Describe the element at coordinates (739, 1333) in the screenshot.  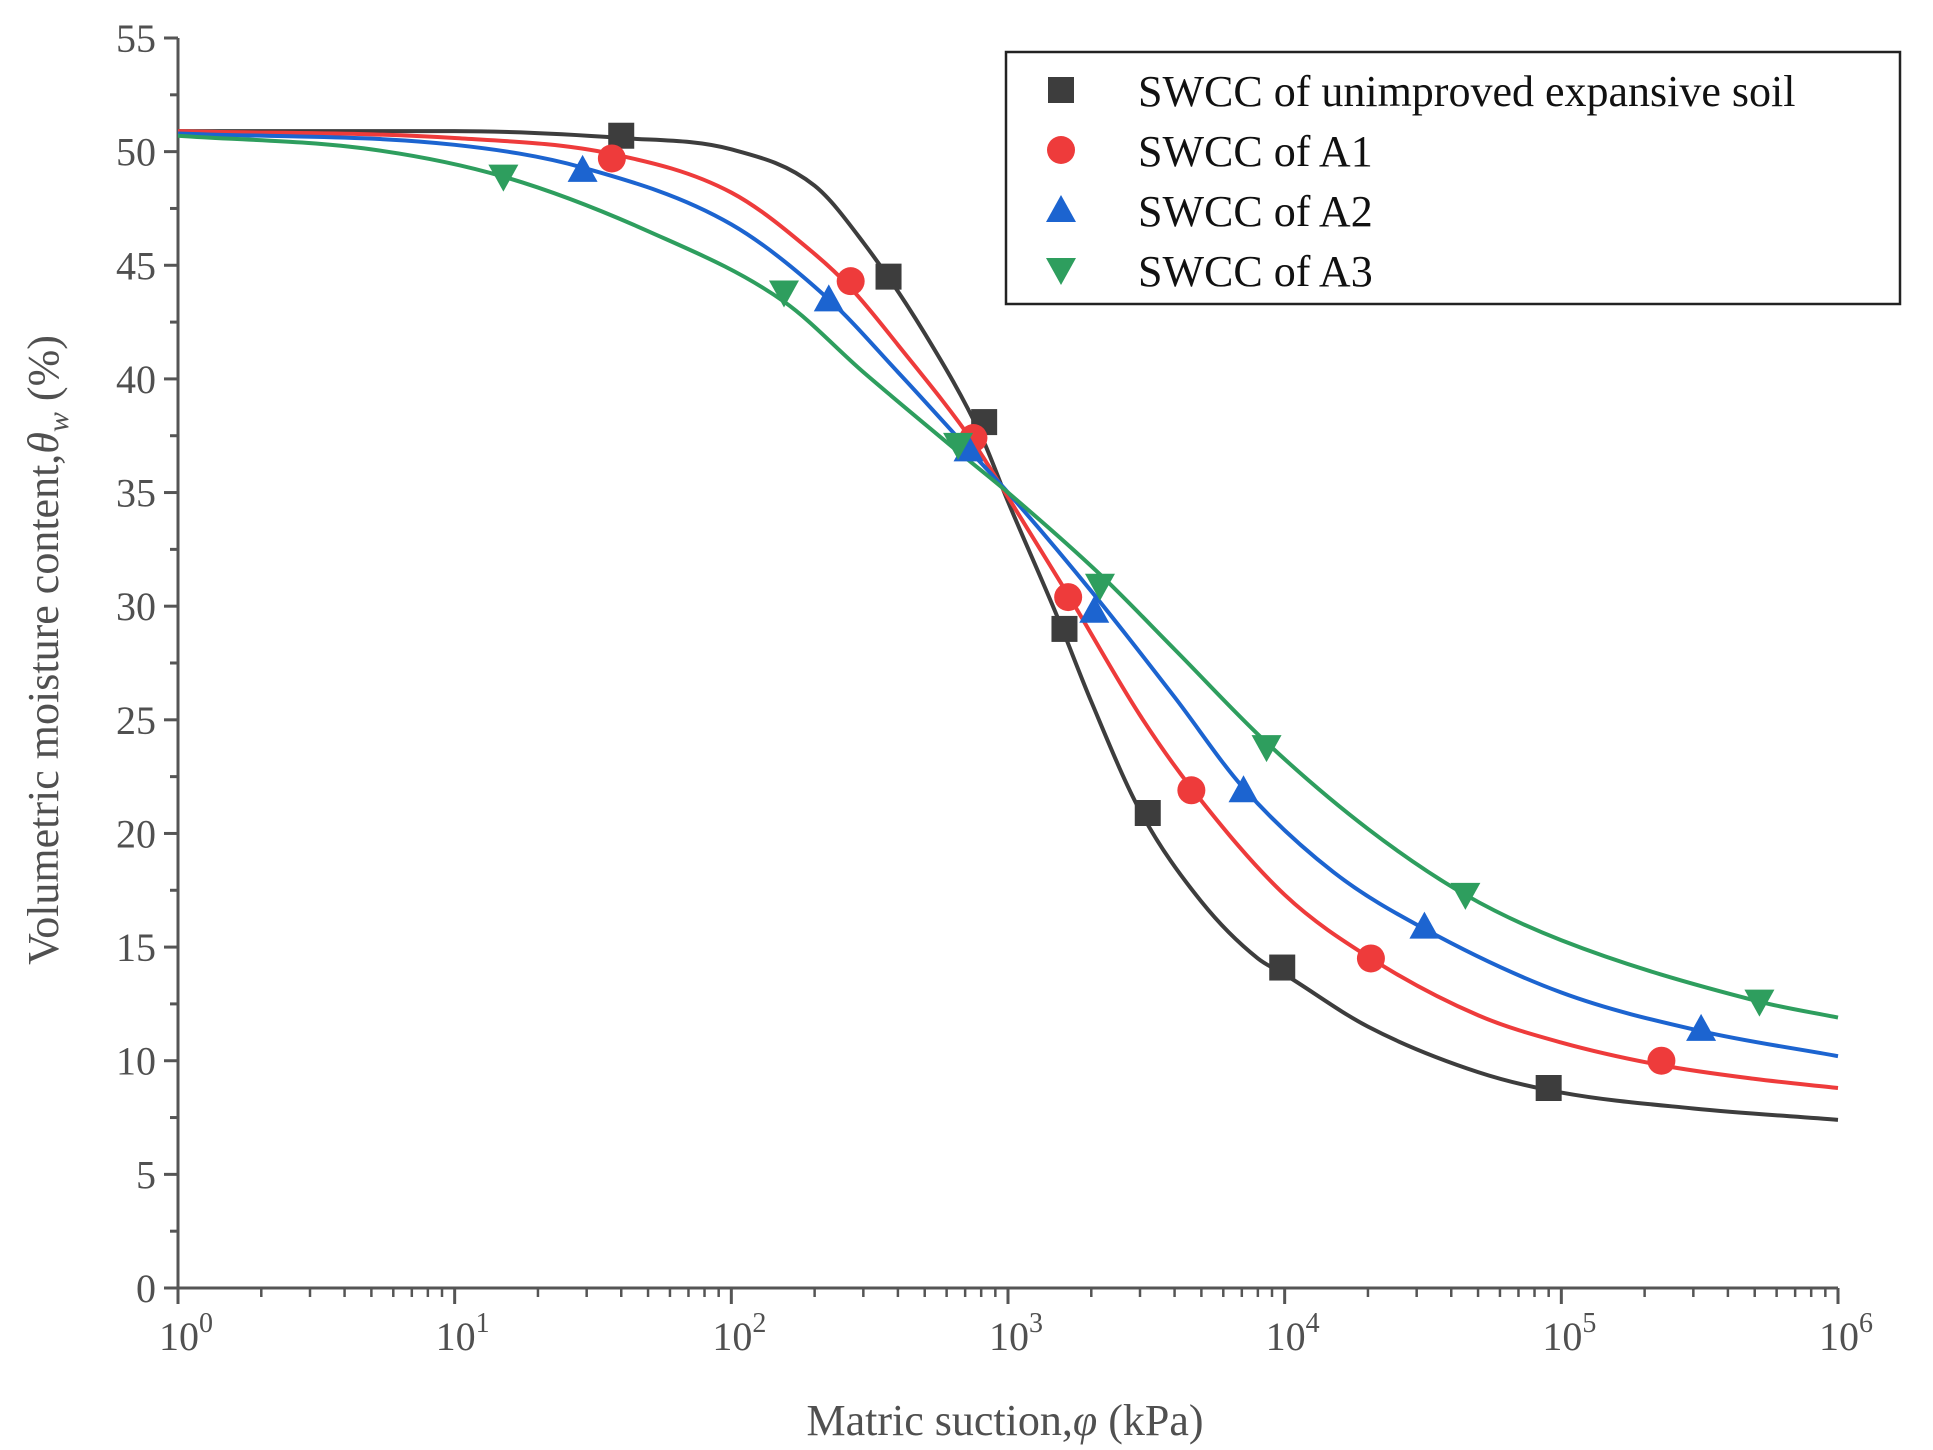
I see `x-tick-label: 10²` at that location.